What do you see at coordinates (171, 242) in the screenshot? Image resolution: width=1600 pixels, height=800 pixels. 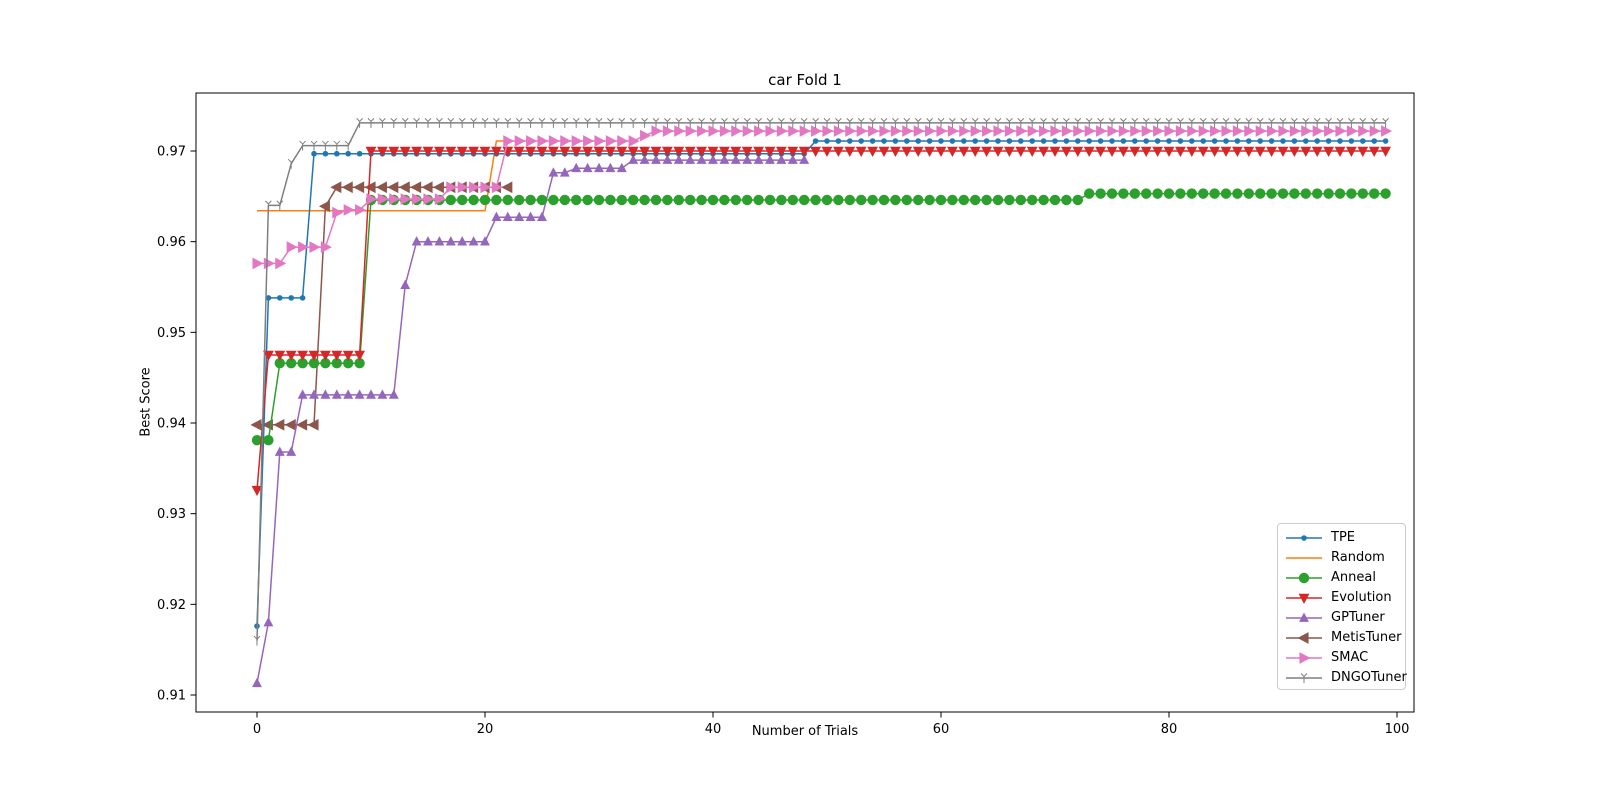 I see `y-tick-label: 0.96` at bounding box center [171, 242].